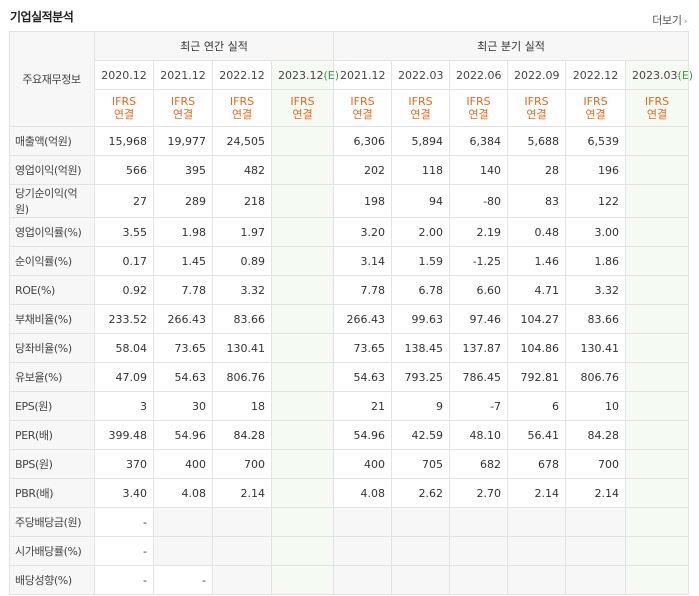 The image size is (699, 596). Describe the element at coordinates (124, 75) in the screenshot. I see `period-label: 2020.12` at that location.